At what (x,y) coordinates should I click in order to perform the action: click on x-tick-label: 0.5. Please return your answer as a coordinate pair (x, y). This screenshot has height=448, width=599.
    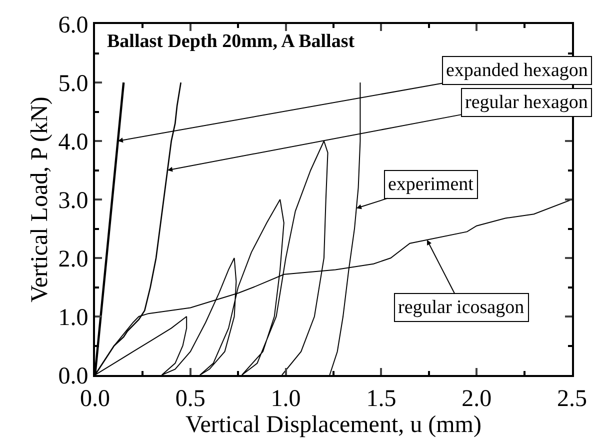
    Looking at the image, I should click on (190, 399).